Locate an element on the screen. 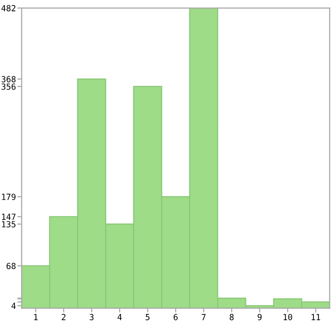 The image size is (333, 321). y-tick-label: 482 is located at coordinates (8, 8).